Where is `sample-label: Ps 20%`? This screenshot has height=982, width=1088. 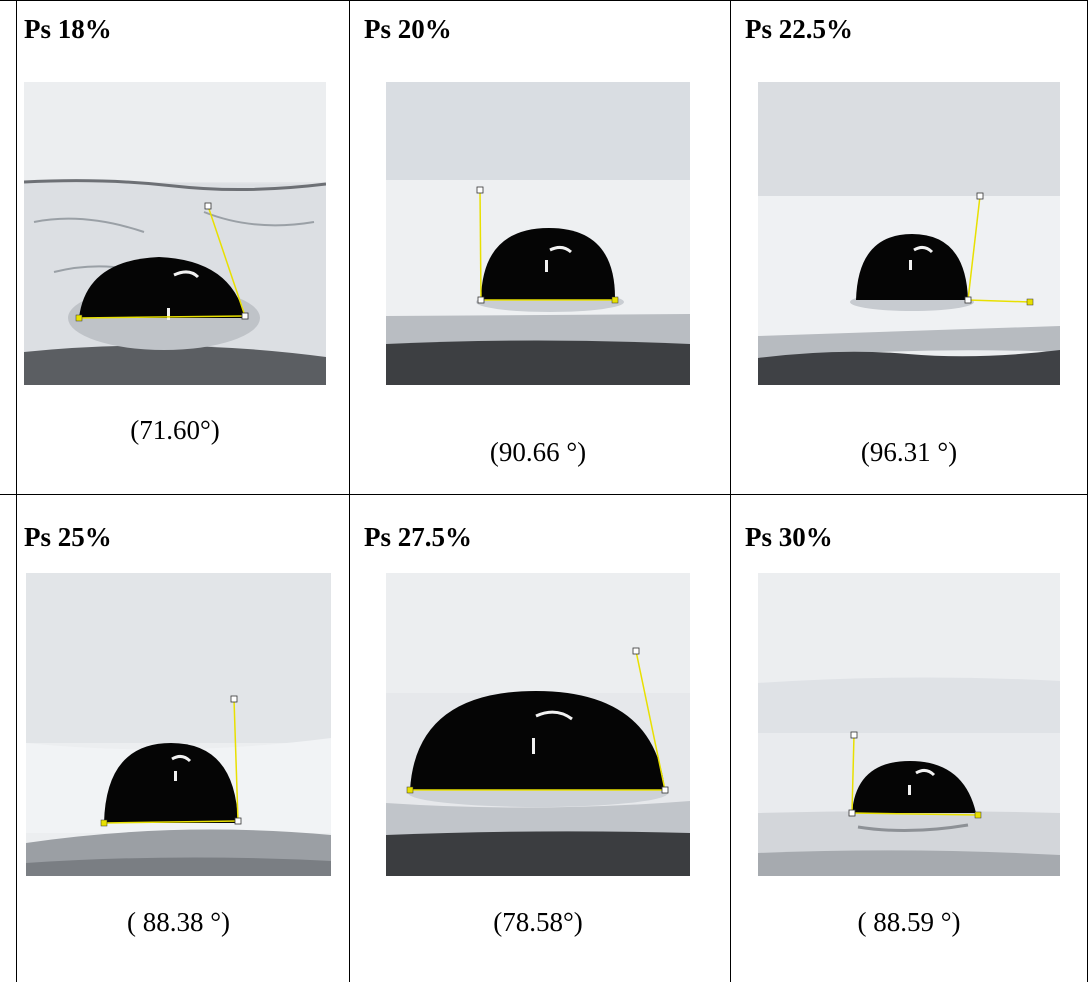 sample-label: Ps 20% is located at coordinates (408, 29).